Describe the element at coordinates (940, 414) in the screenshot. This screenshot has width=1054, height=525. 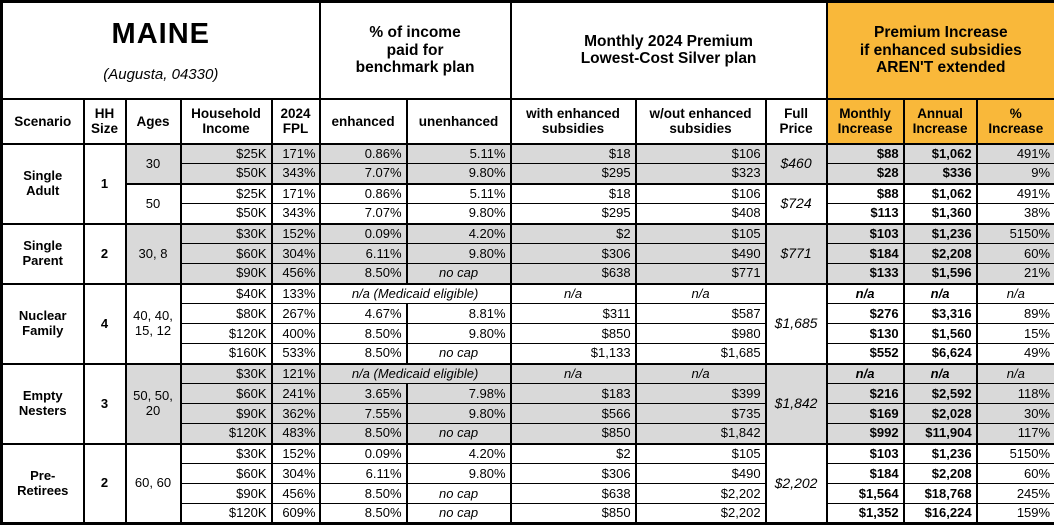
I see `cell-annual-increase: $2,028` at that location.